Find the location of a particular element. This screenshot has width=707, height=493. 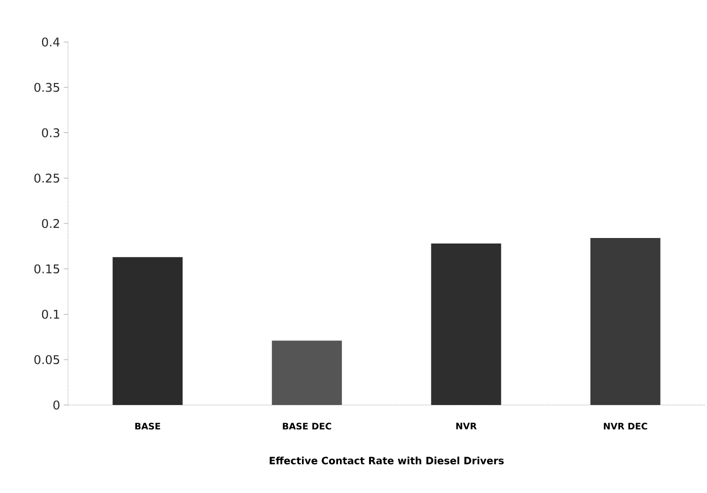

y-tick-label: 0 is located at coordinates (56, 405).